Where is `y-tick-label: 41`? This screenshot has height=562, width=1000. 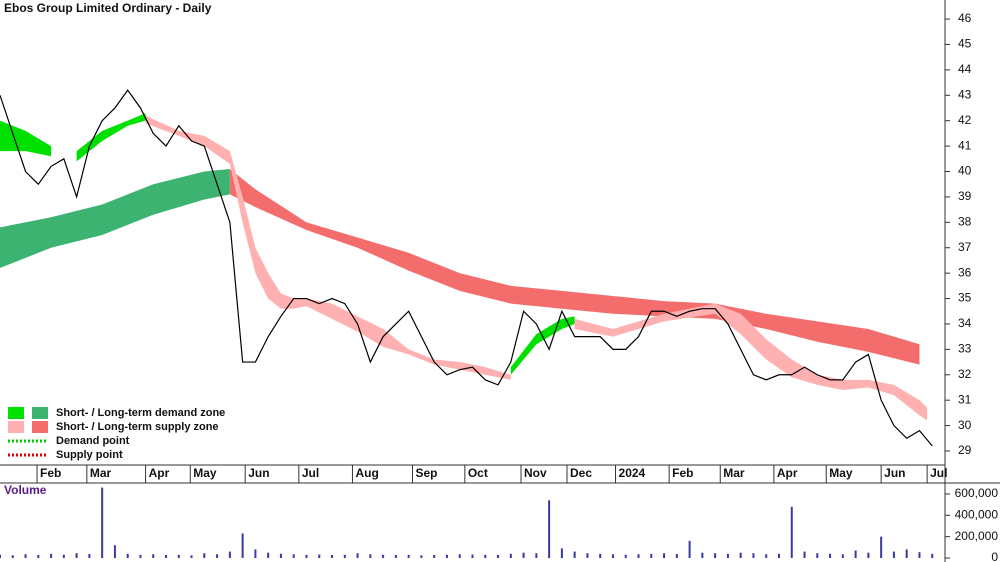 y-tick-label: 41 is located at coordinates (965, 145).